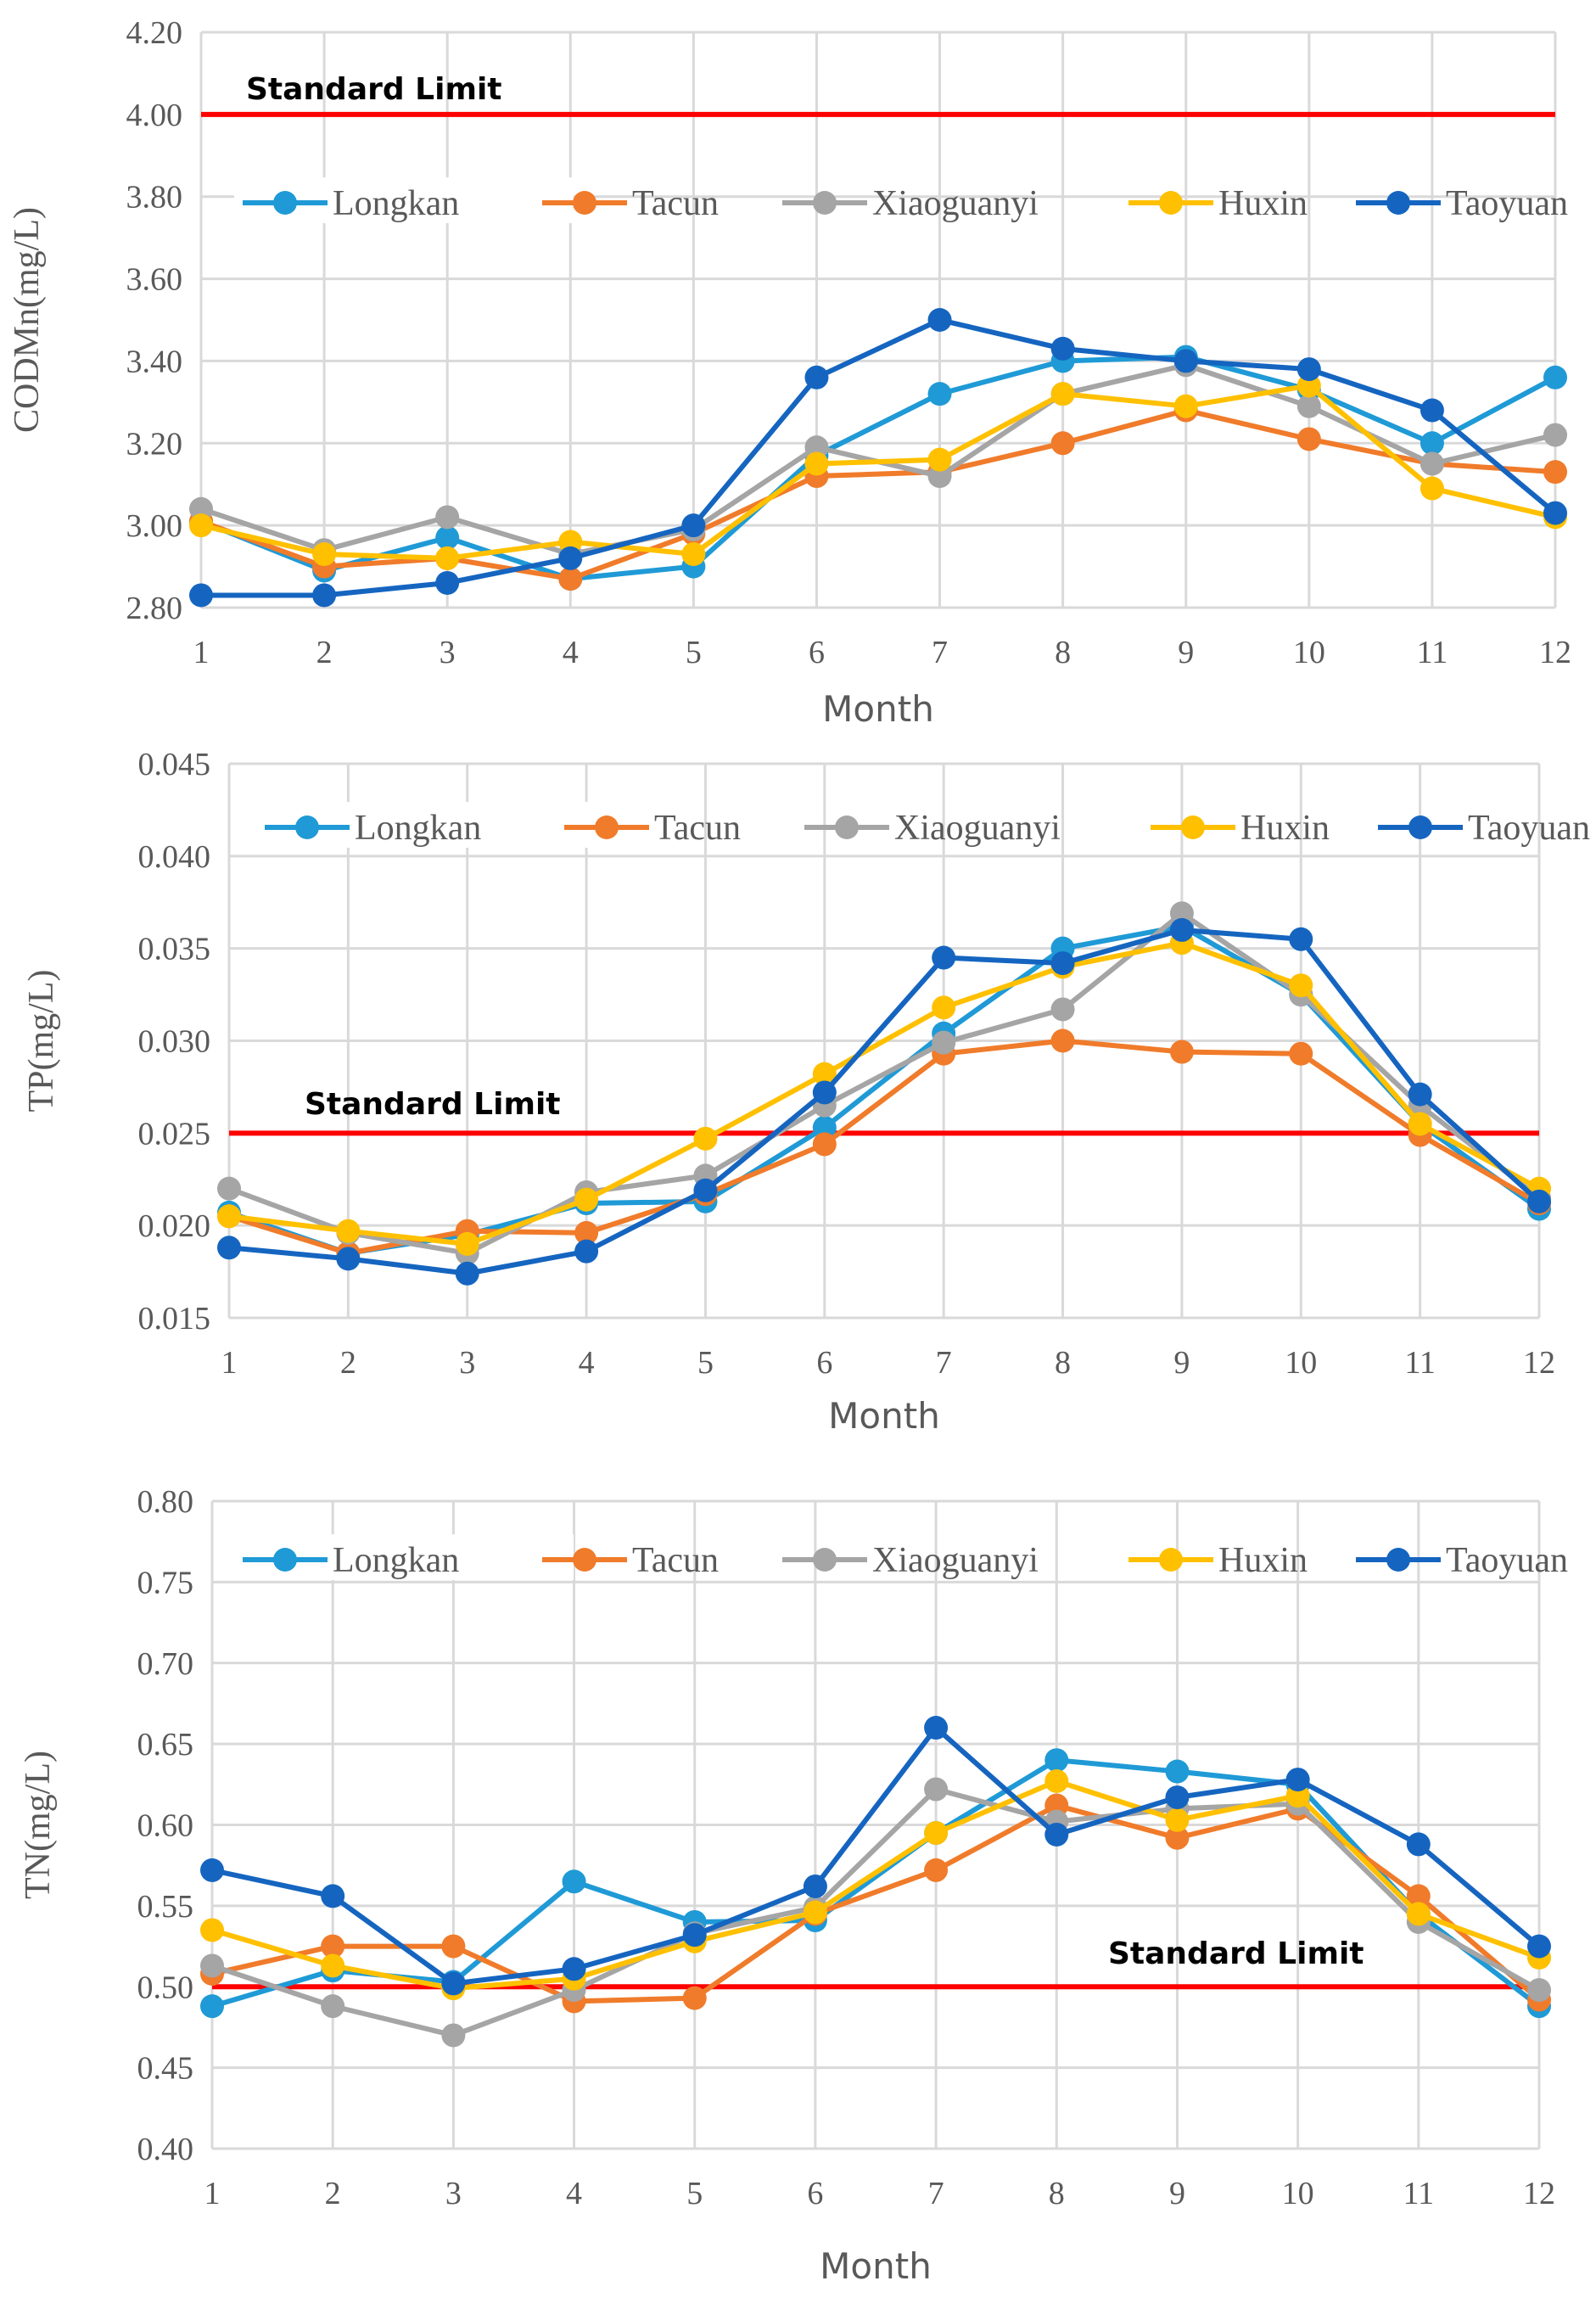  What do you see at coordinates (1420, 1363) in the screenshot?
I see `x-tick-label: 11` at bounding box center [1420, 1363].